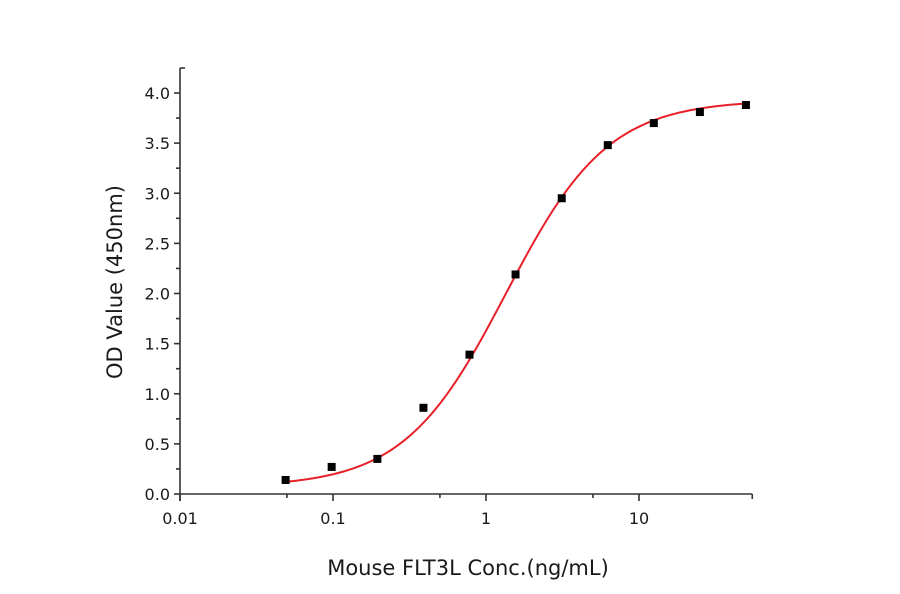  What do you see at coordinates (157, 494) in the screenshot?
I see `y-tick-label: 0.0` at bounding box center [157, 494].